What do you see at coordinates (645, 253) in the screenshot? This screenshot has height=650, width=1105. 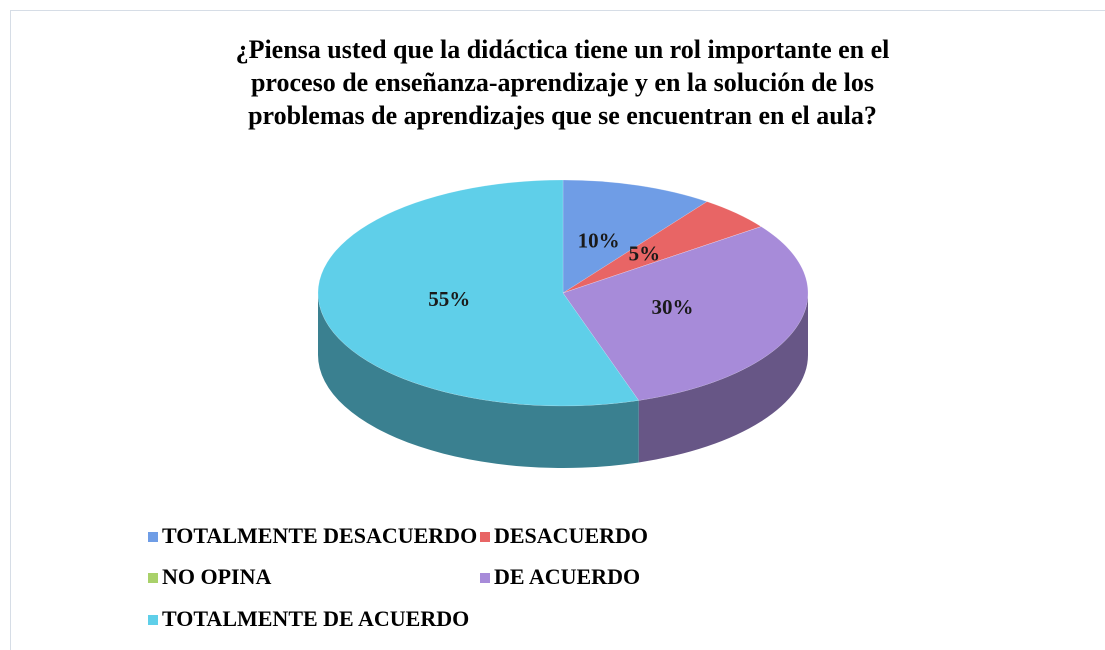 I see `data-label: 5%` at bounding box center [645, 253].